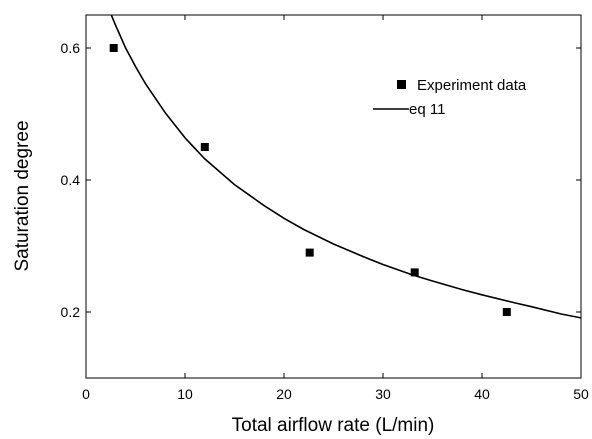 The image size is (592, 439). What do you see at coordinates (450, 97) in the screenshot?
I see `legend: Experiment data eq 11` at bounding box center [450, 97].